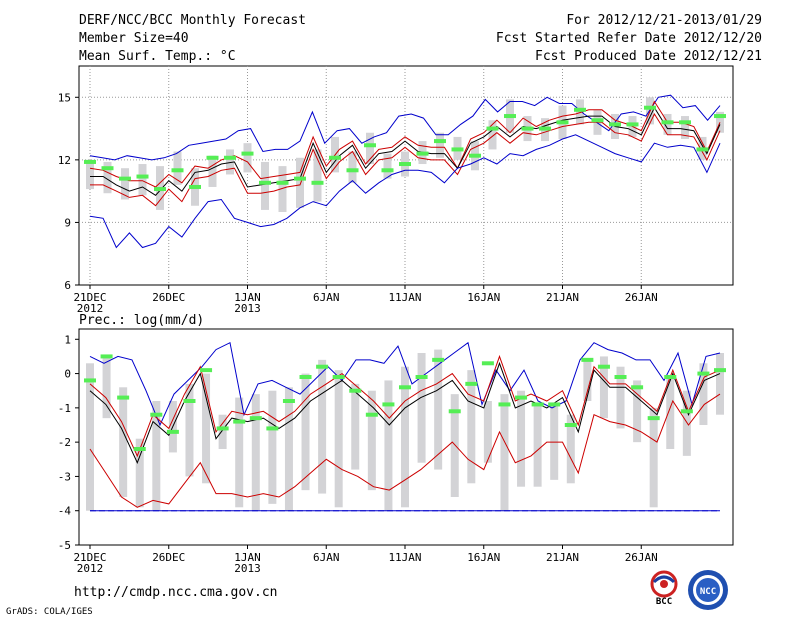 Image resolution: width=800 pixels, height=618 pixels. Describe the element at coordinates (405, 127) in the screenshot. I see `temp-series-ensemble-max` at that location.